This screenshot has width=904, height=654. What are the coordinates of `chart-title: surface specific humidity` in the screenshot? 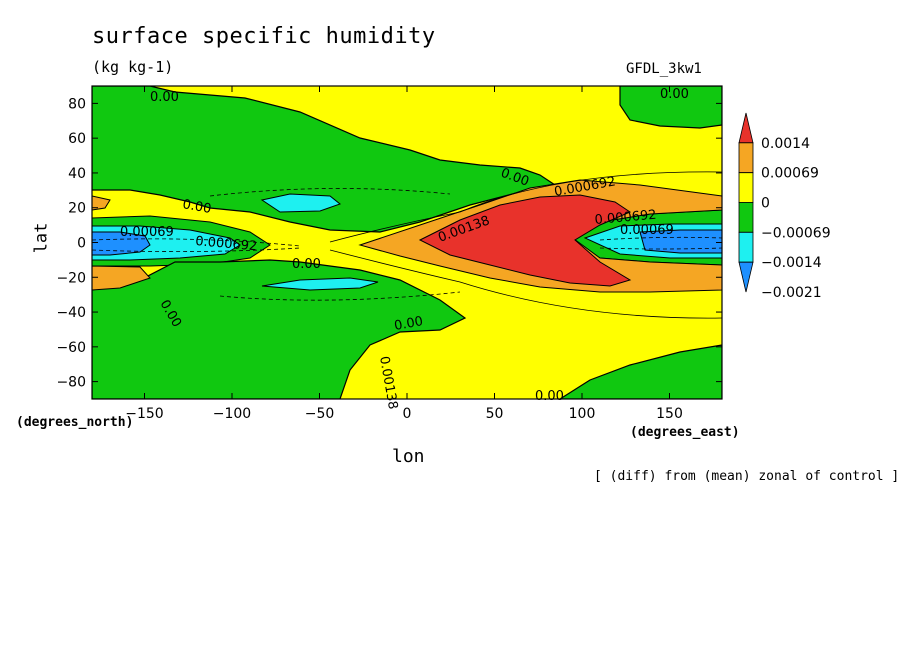 It's located at (264, 36).